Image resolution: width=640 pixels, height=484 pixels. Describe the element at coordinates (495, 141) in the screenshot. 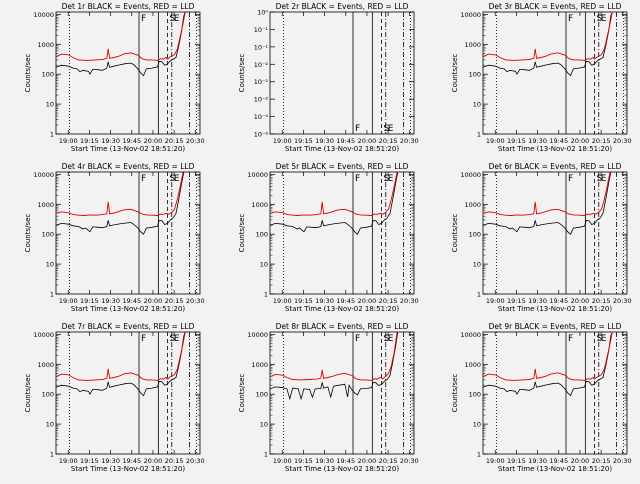

I see `x-tick-label: 19:00` at that location.